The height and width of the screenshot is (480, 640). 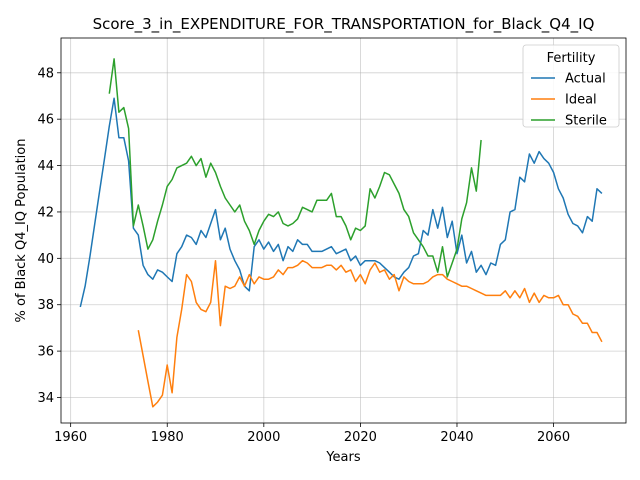 I want to click on x-tick-label: 1960, so click(x=70, y=437).